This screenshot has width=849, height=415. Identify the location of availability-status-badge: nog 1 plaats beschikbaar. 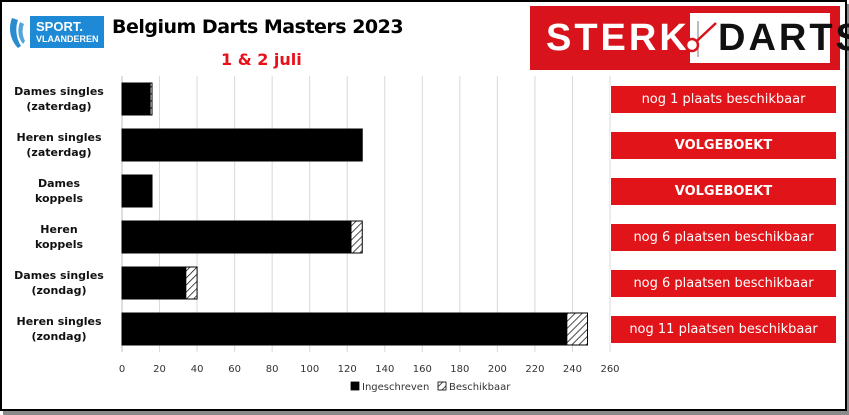
(723, 99).